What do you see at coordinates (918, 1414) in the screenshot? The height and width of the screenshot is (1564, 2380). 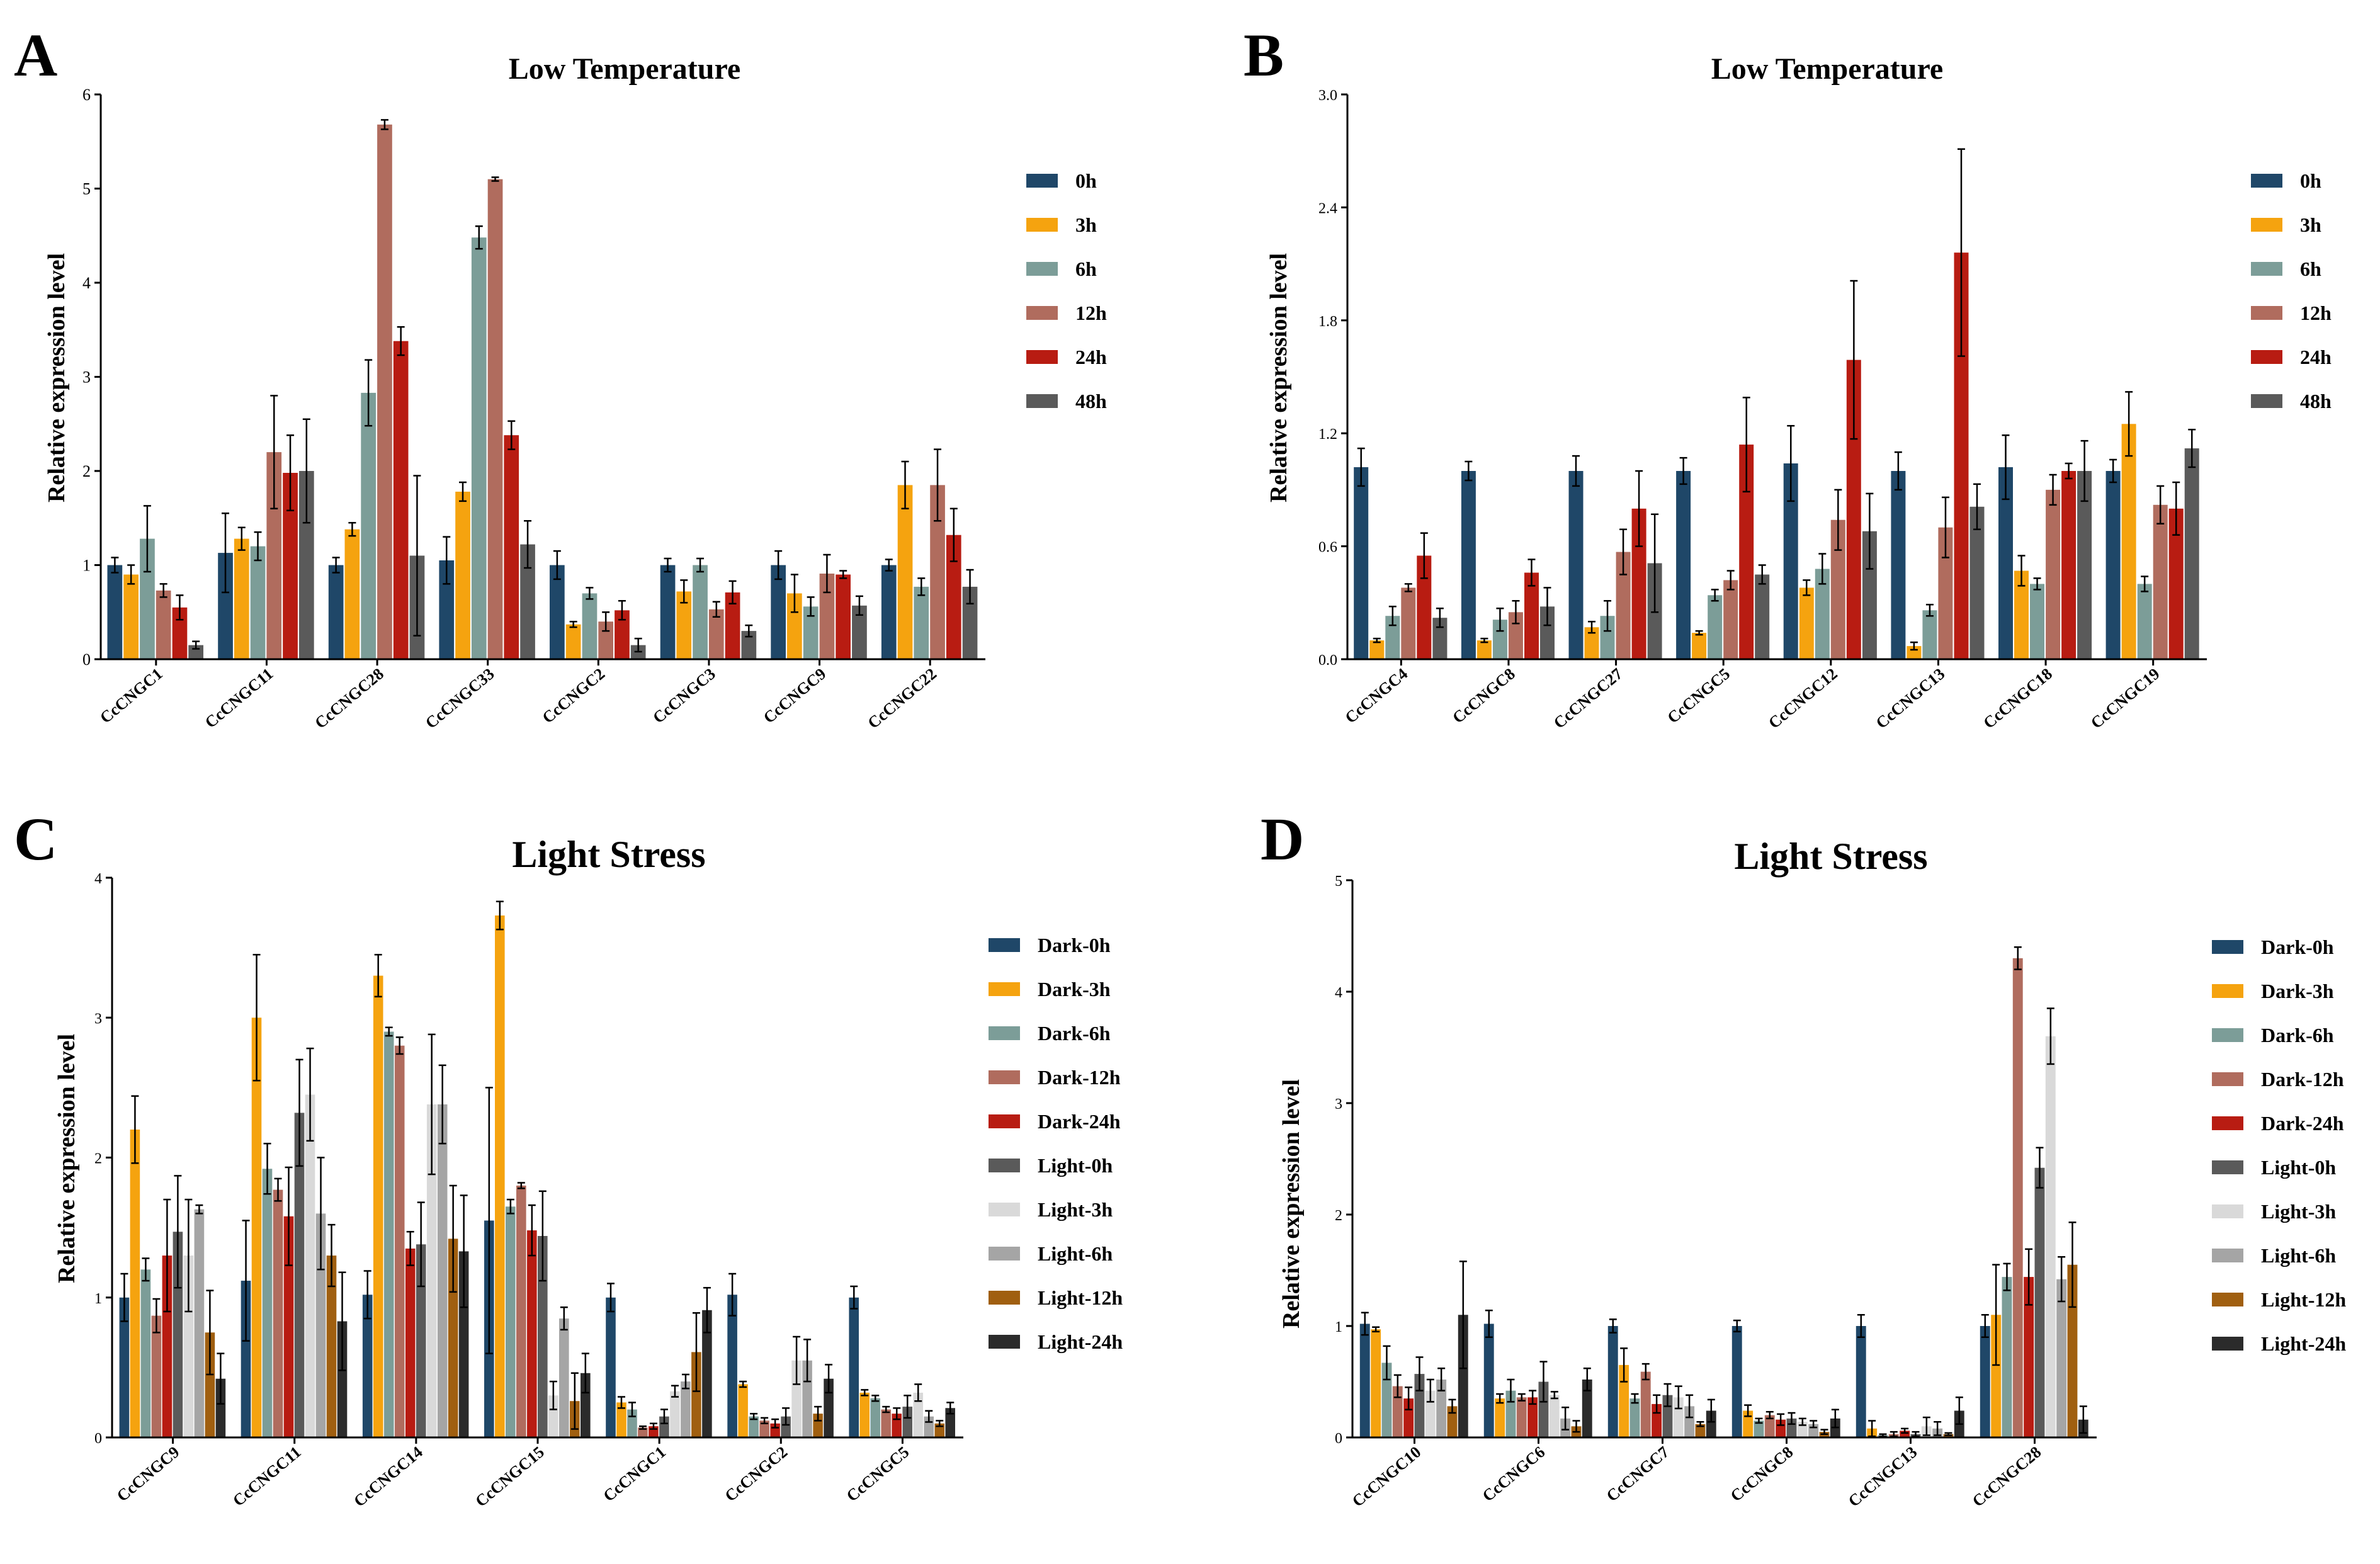 I see `bar-c-cccngc5-light-3h` at bounding box center [918, 1414].